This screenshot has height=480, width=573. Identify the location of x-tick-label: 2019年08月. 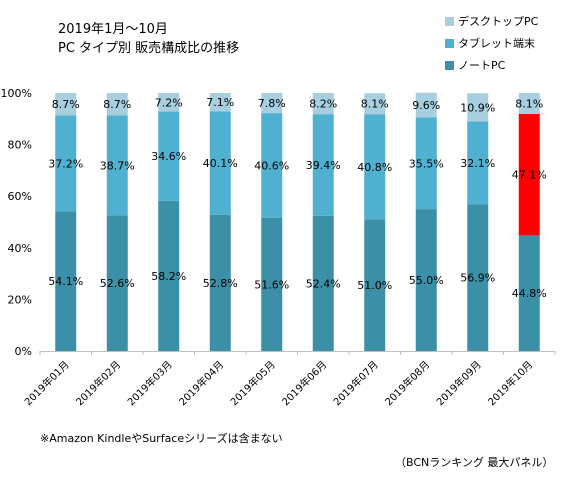
(407, 383).